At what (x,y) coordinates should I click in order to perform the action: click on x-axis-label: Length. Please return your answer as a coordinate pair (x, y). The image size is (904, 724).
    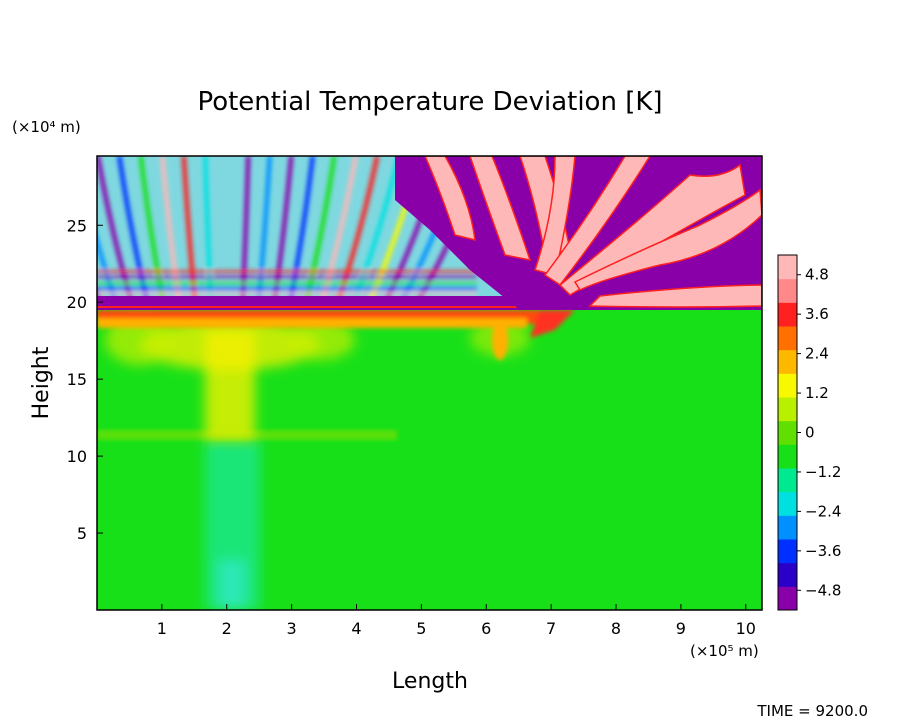
    Looking at the image, I should click on (430, 681).